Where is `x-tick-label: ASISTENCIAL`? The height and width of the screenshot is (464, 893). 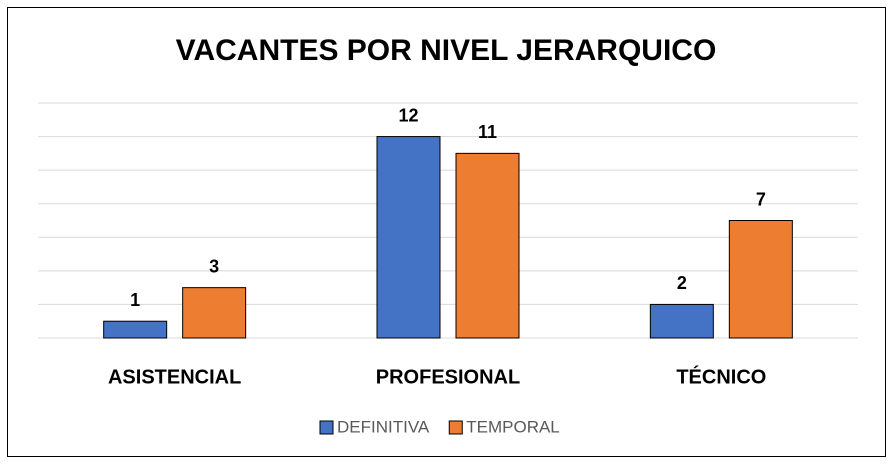
x-tick-label: ASISTENCIAL is located at coordinates (174, 377).